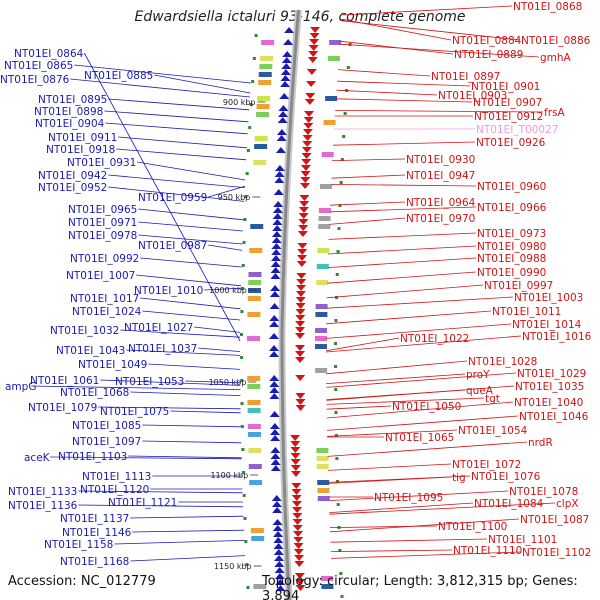 This screenshot has height=600, width=600. What do you see at coordinates (43, 506) in the screenshot?
I see `left-gene-label: NT01EI_1136` at bounding box center [43, 506].